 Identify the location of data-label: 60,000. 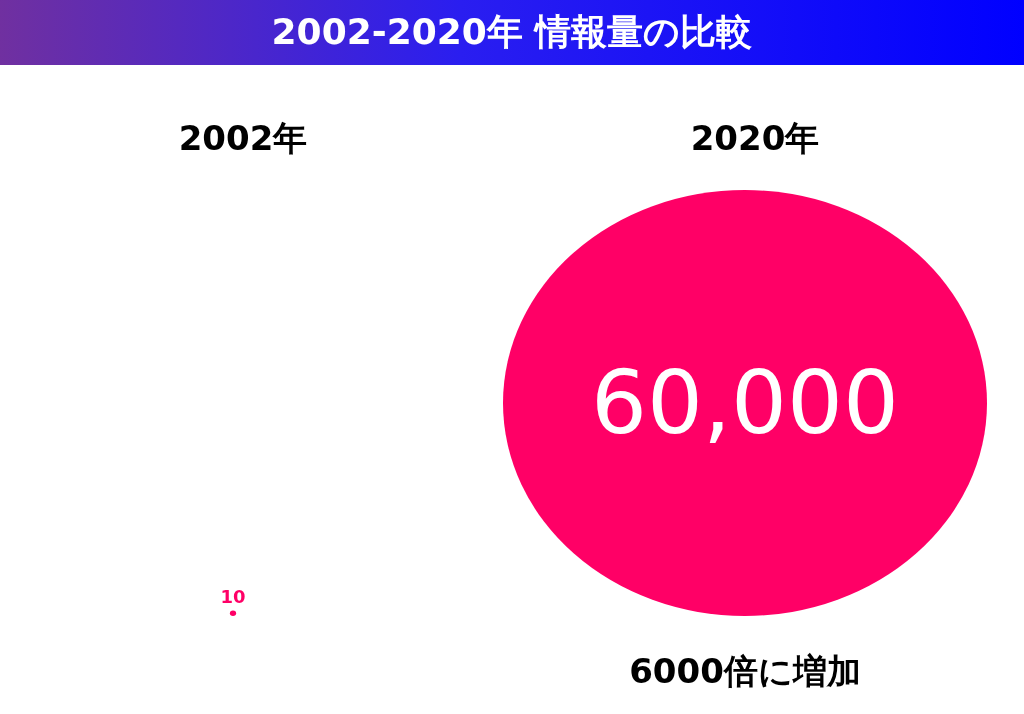
(745, 402).